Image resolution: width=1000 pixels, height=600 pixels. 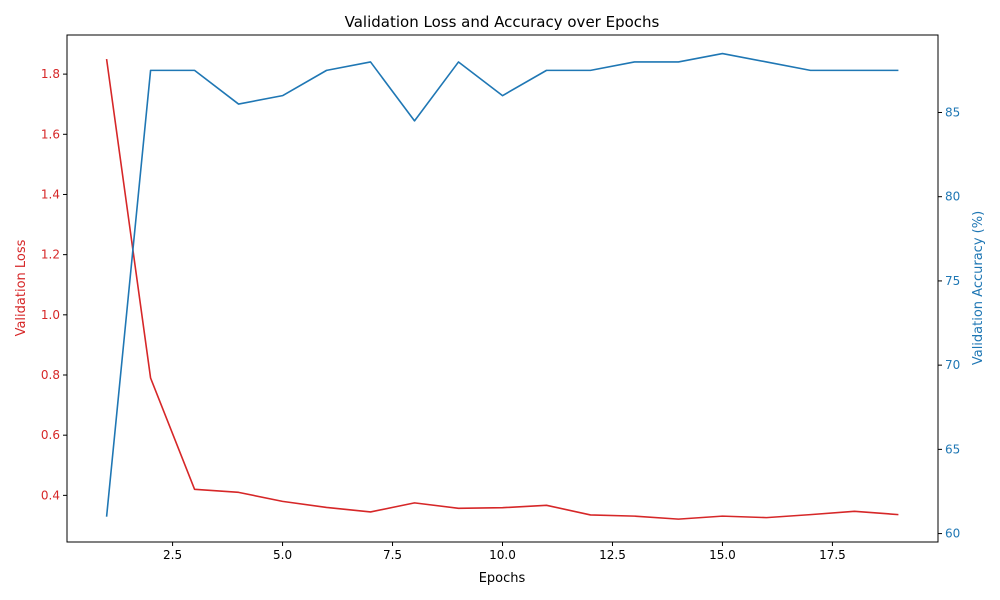 What do you see at coordinates (50, 375) in the screenshot?
I see `left-y-tick-label: 0.8` at bounding box center [50, 375].